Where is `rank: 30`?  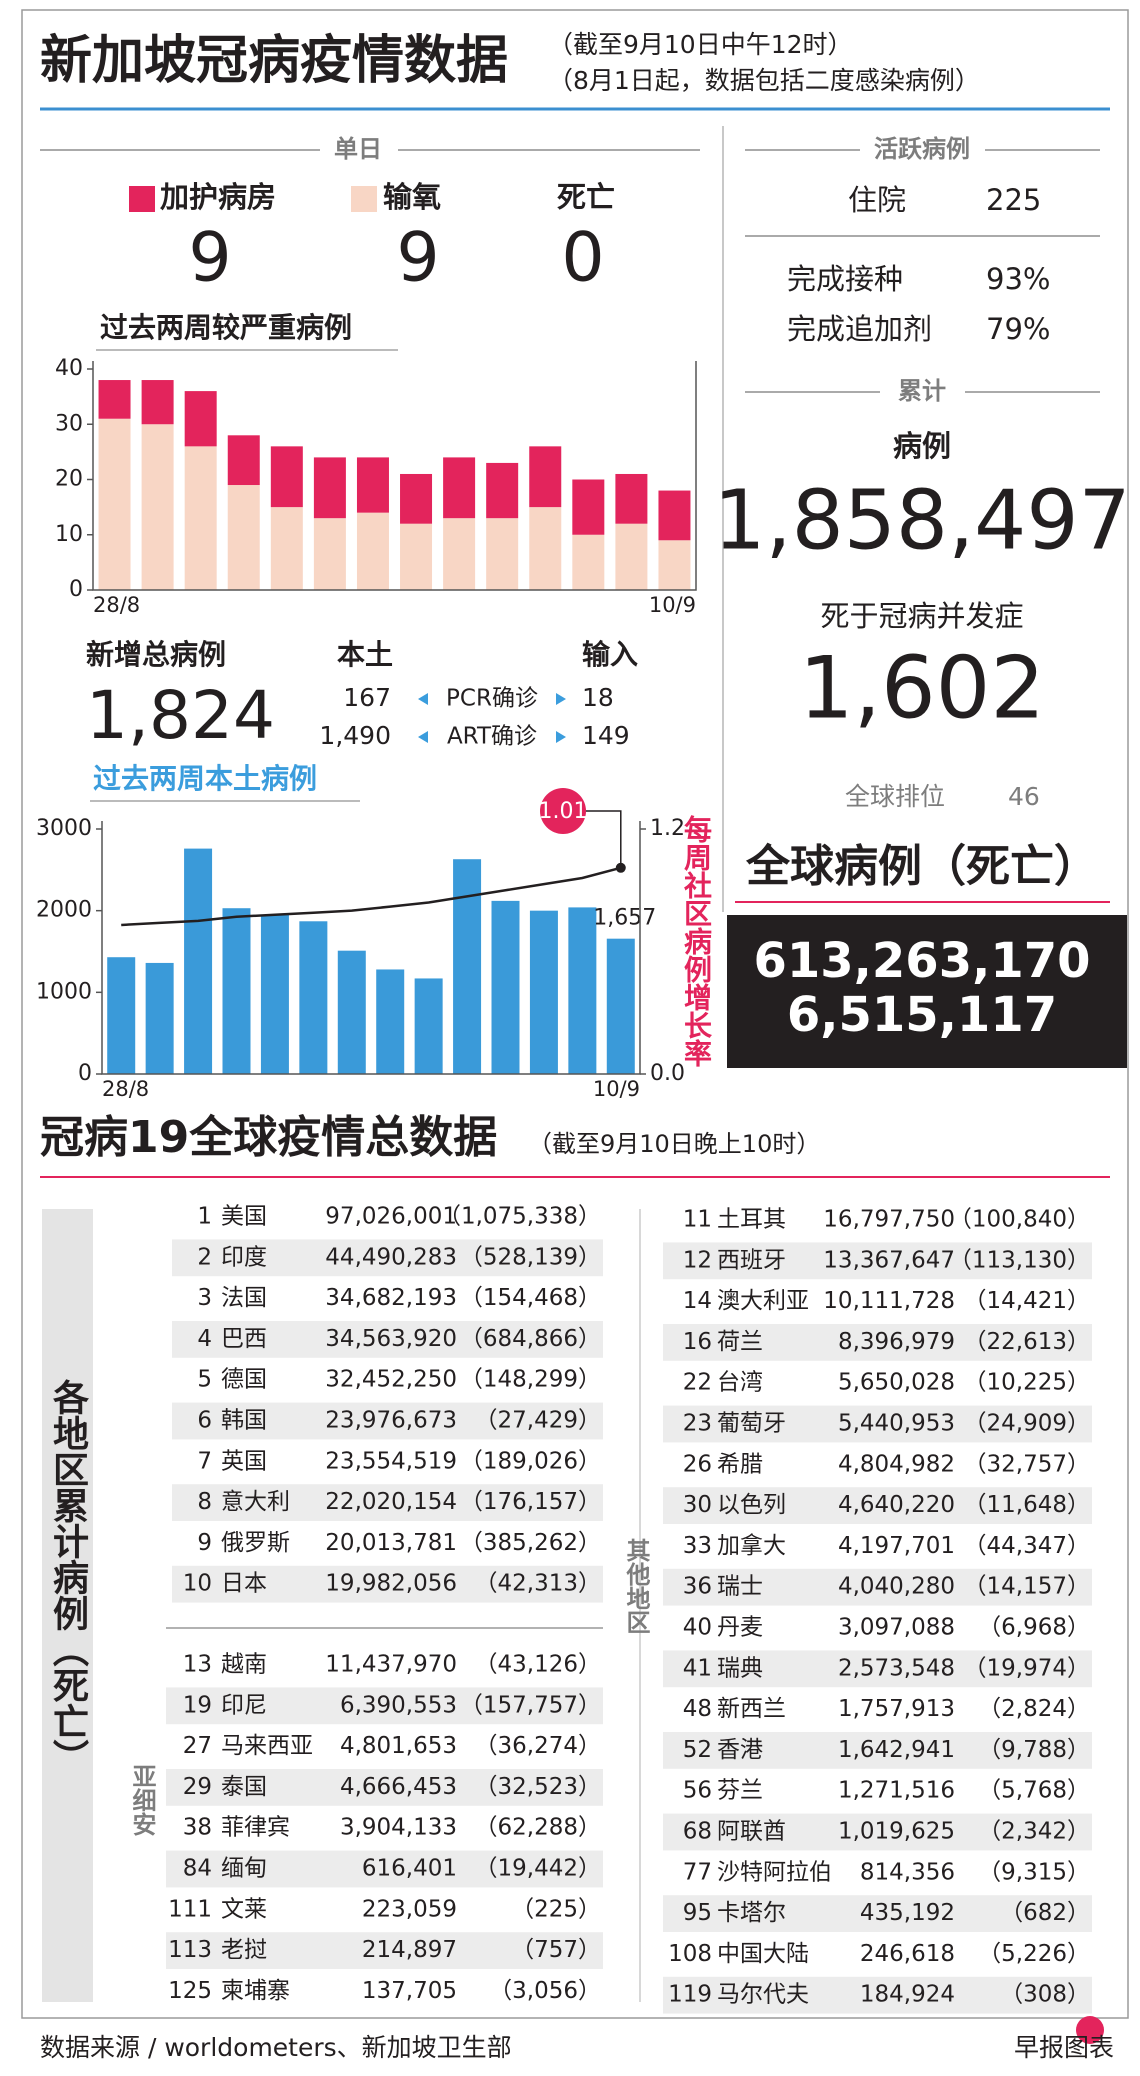
rank: 30 is located at coordinates (697, 1505).